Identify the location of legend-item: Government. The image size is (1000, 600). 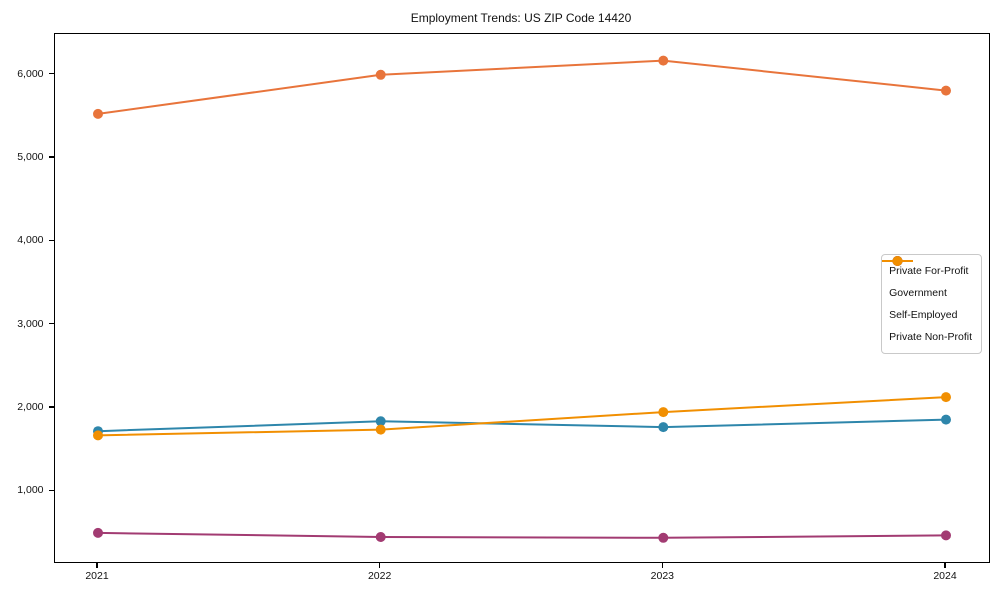
(927, 280).